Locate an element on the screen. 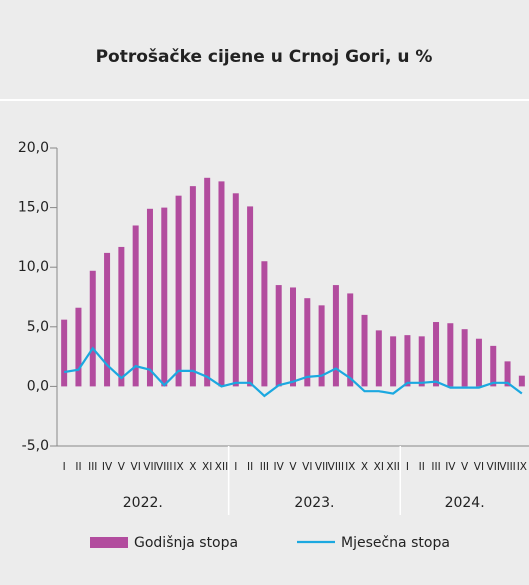  x-group-label: 2023. is located at coordinates (314, 503).